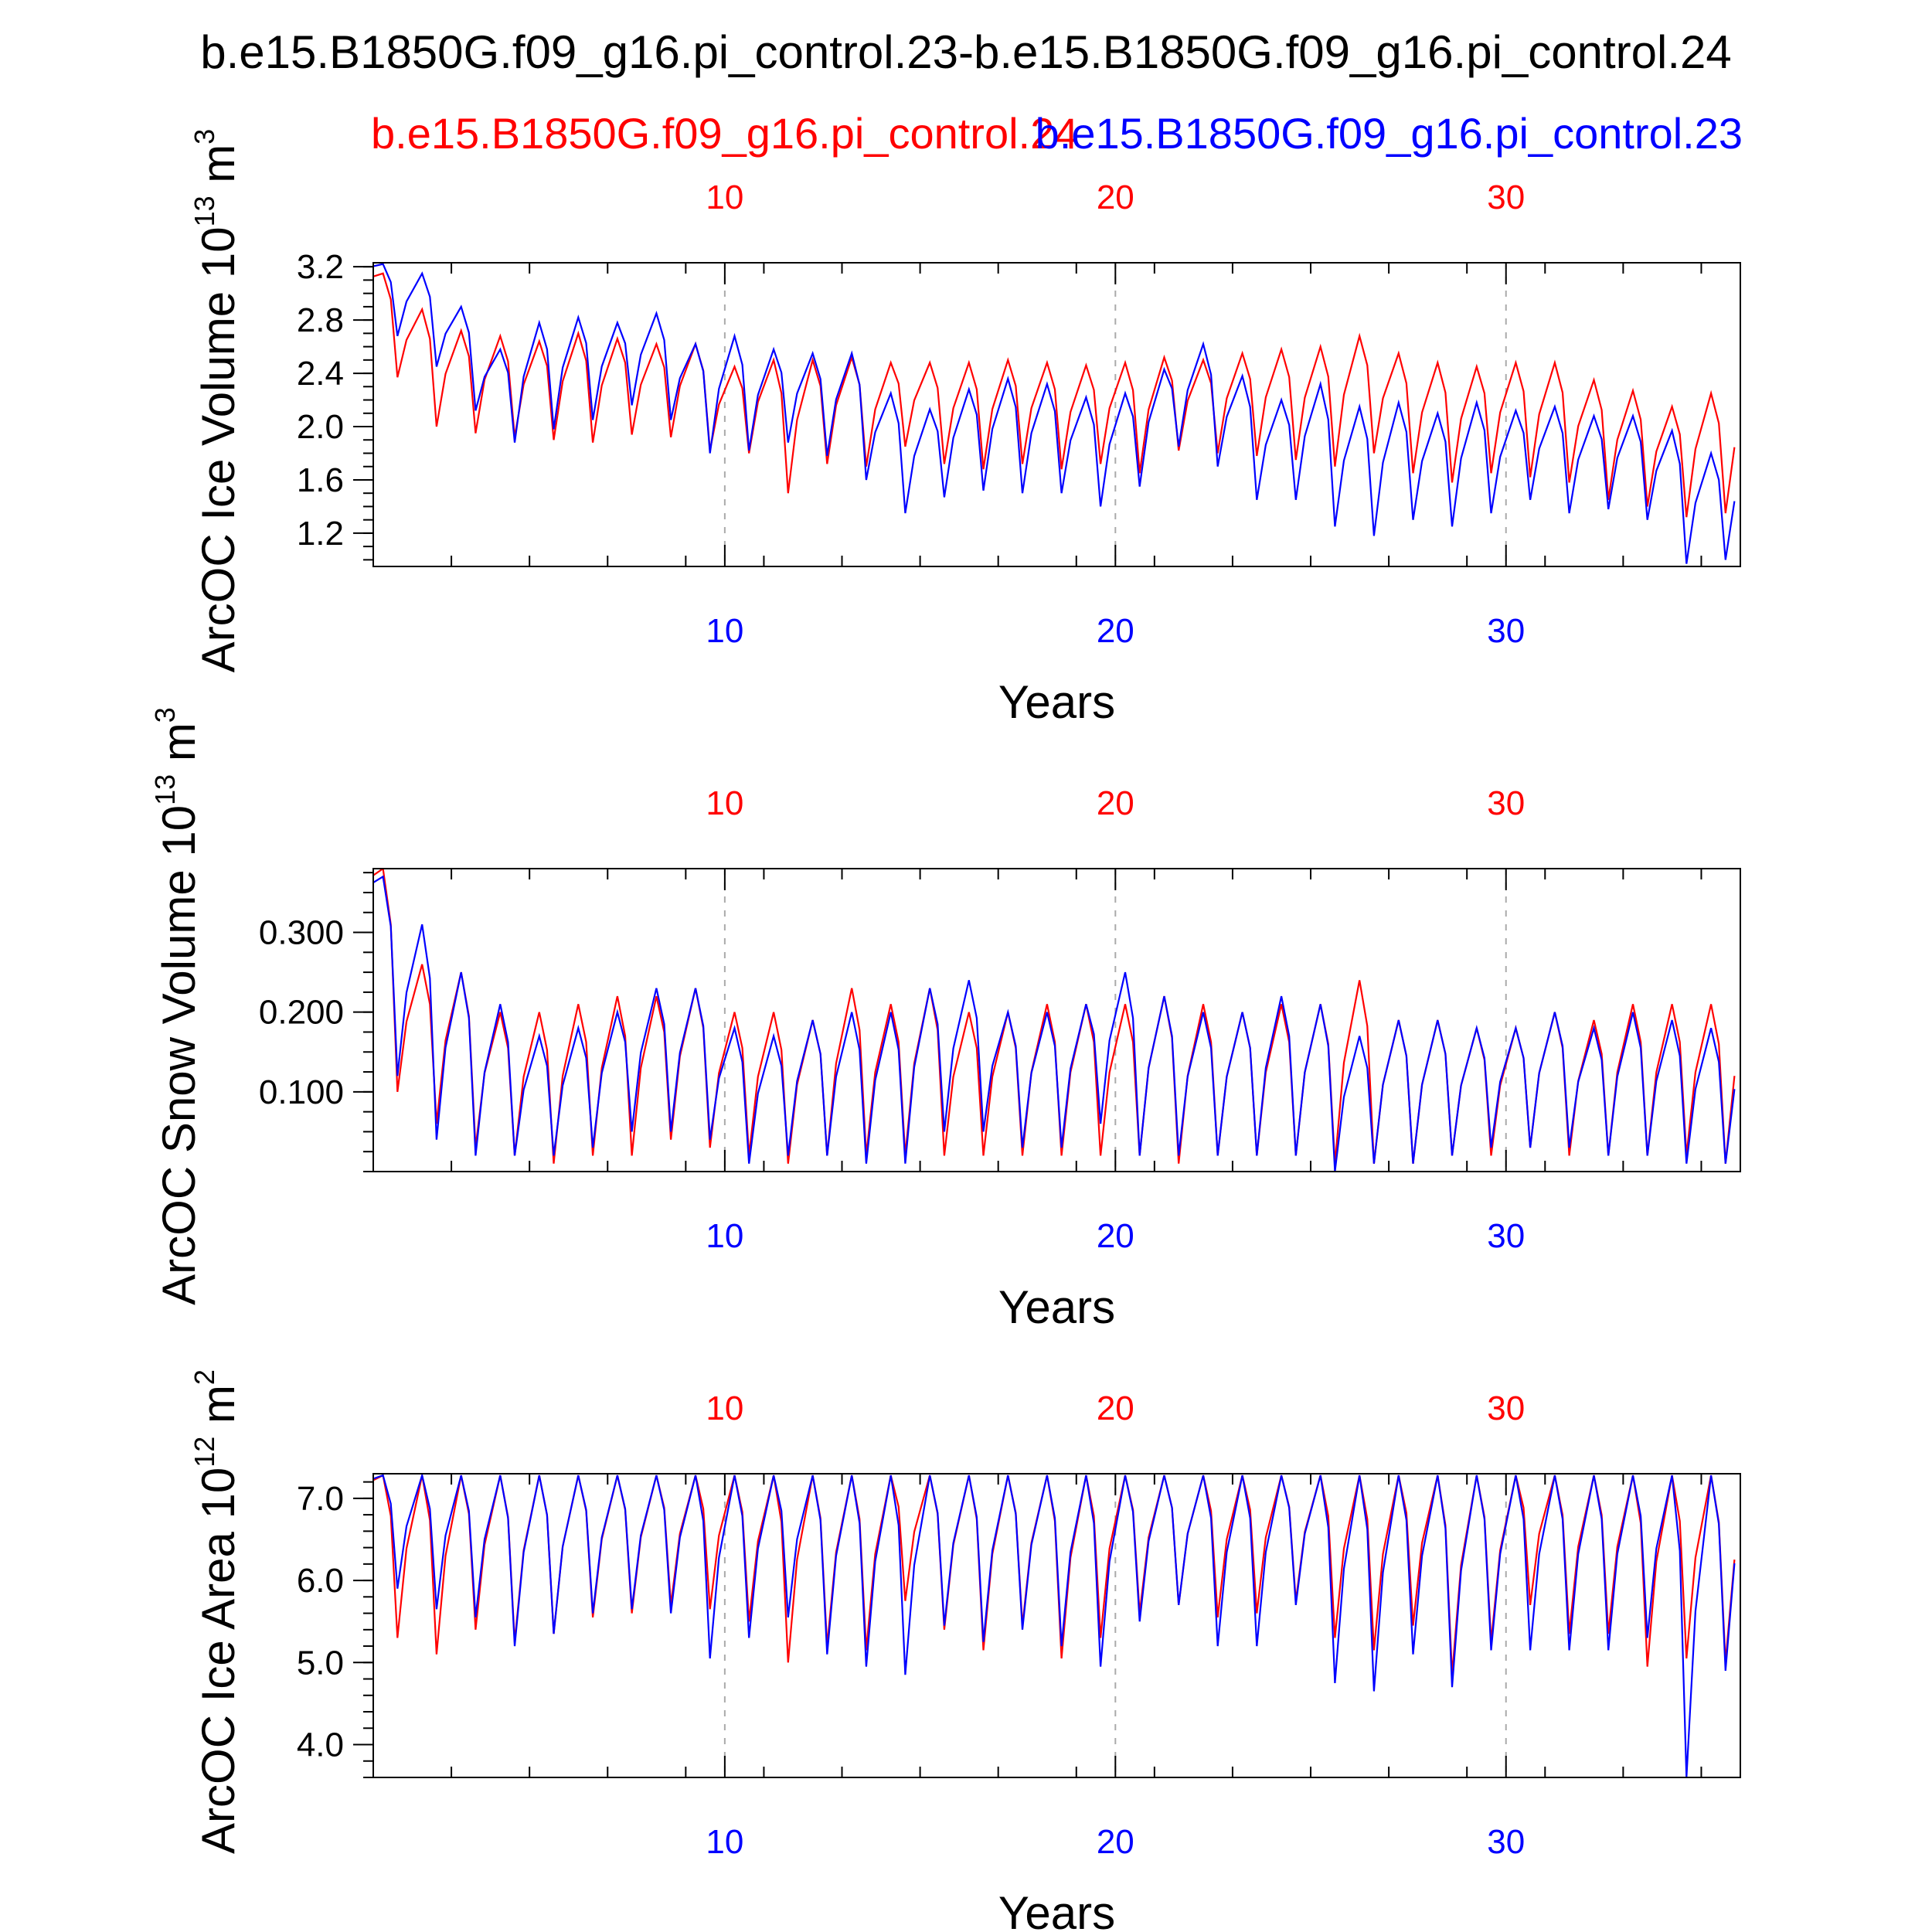 Image resolution: width=1932 pixels, height=1932 pixels. I want to click on y-axis-label-part: ArcOC Ice Area 10, so click(218, 1661).